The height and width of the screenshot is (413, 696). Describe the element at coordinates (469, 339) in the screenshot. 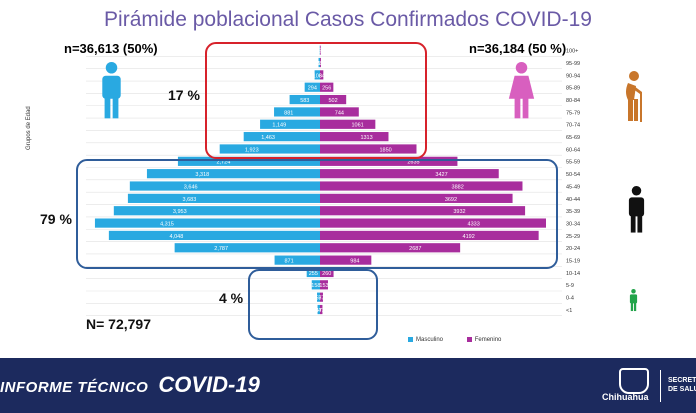

I see `legend-swatch-female` at that location.